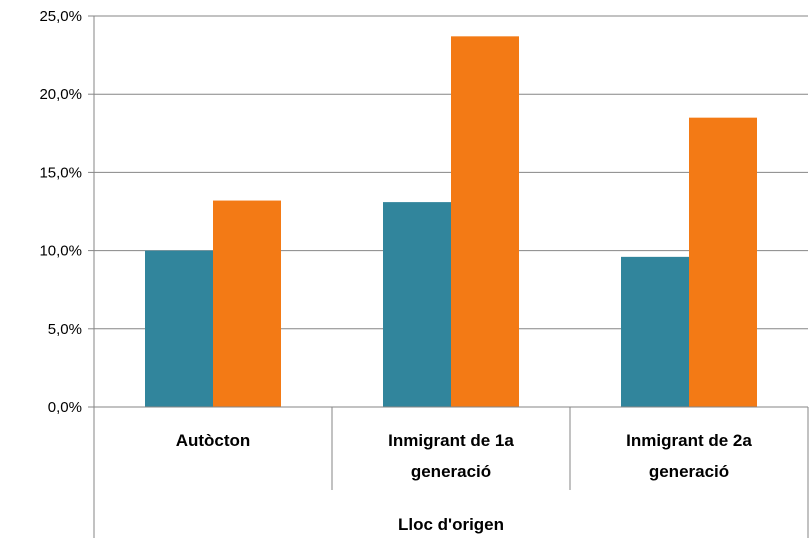 The image size is (810, 538). I want to click on x-axis-title: Lloc d'origen, so click(451, 524).